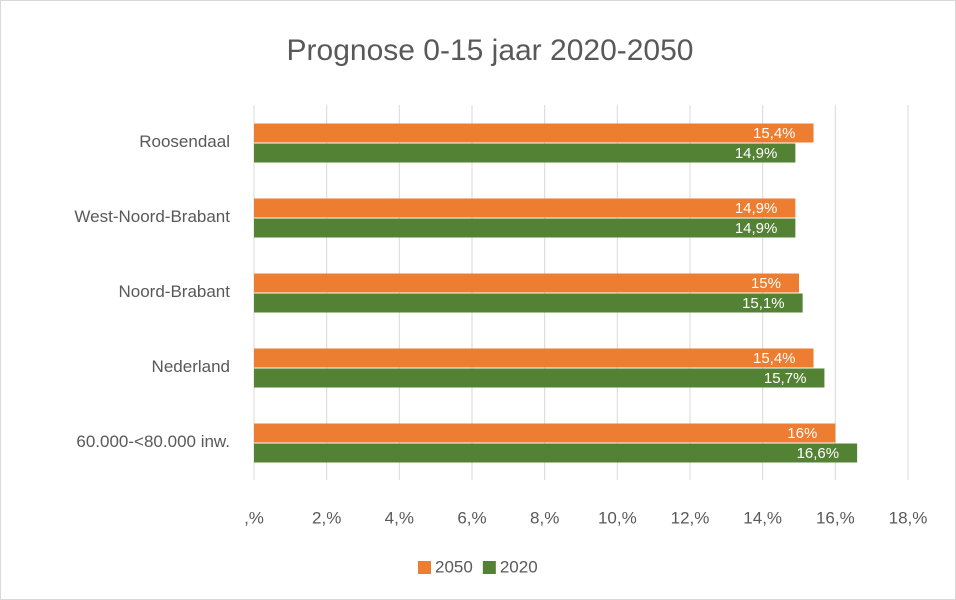 This screenshot has width=956, height=600. What do you see at coordinates (191, 366) in the screenshot?
I see `y-tick-label: Nederland` at bounding box center [191, 366].